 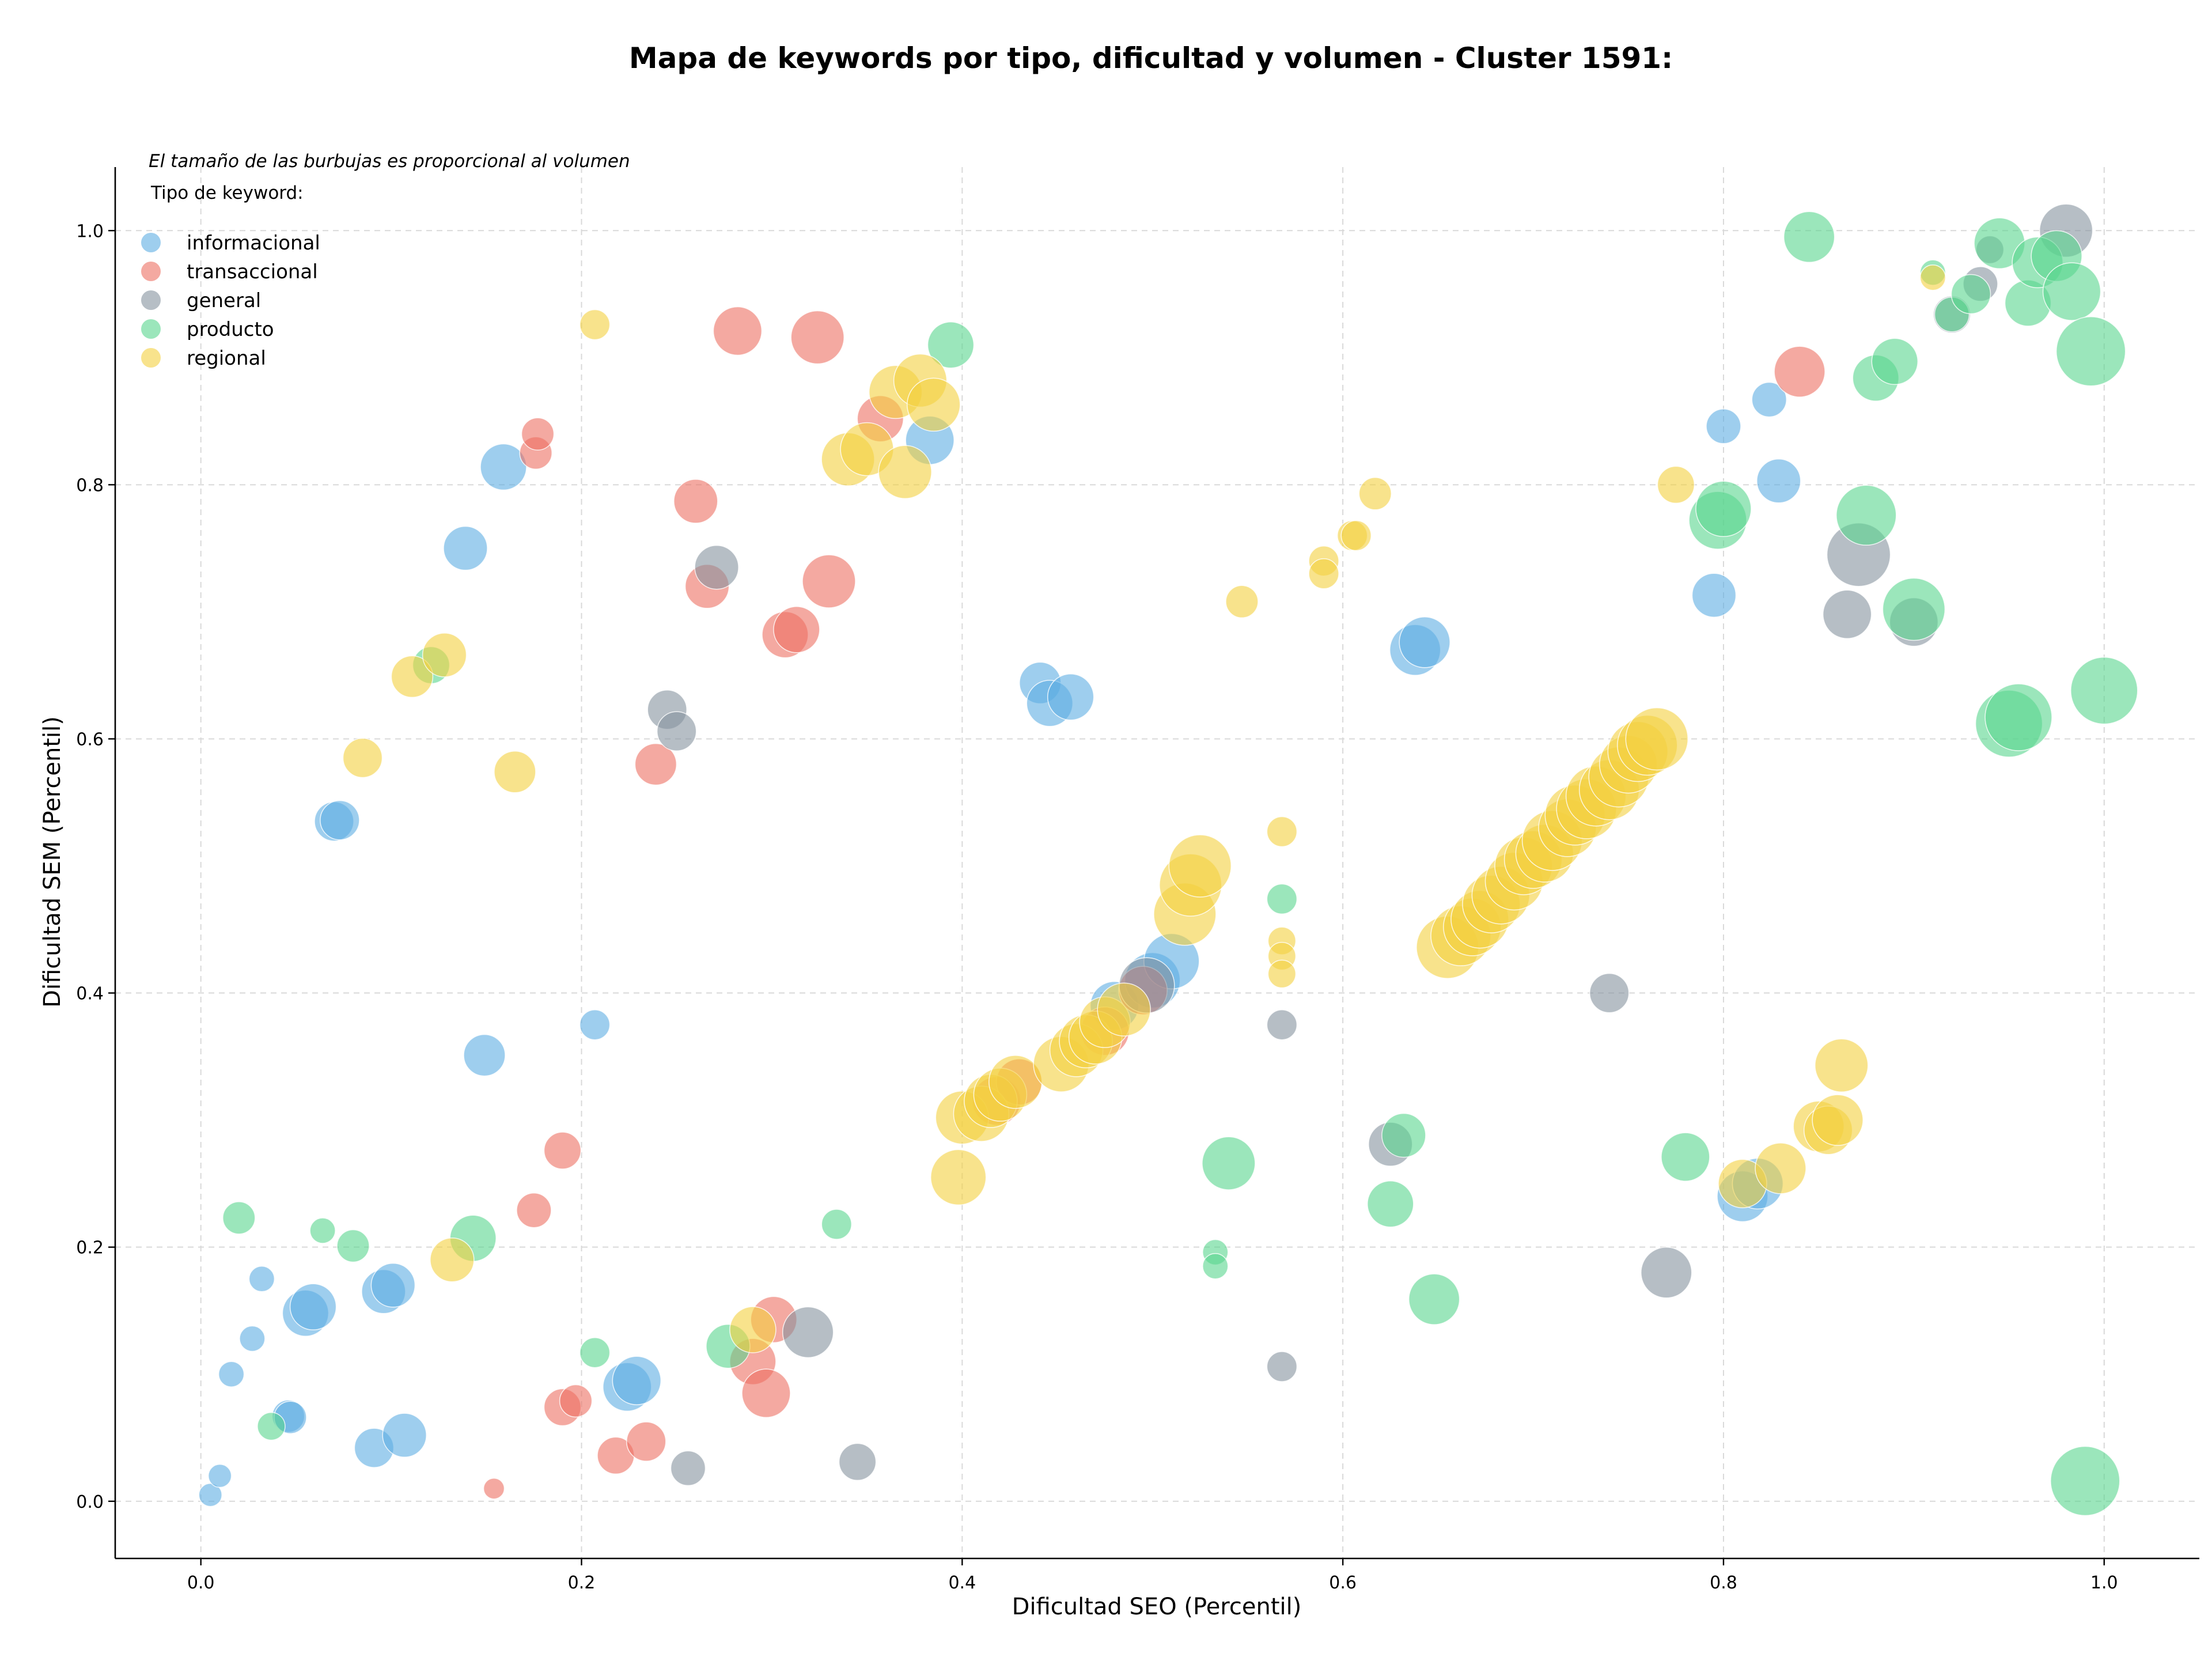 I want to click on x-tick-label: 1.0, so click(x=2104, y=1583).